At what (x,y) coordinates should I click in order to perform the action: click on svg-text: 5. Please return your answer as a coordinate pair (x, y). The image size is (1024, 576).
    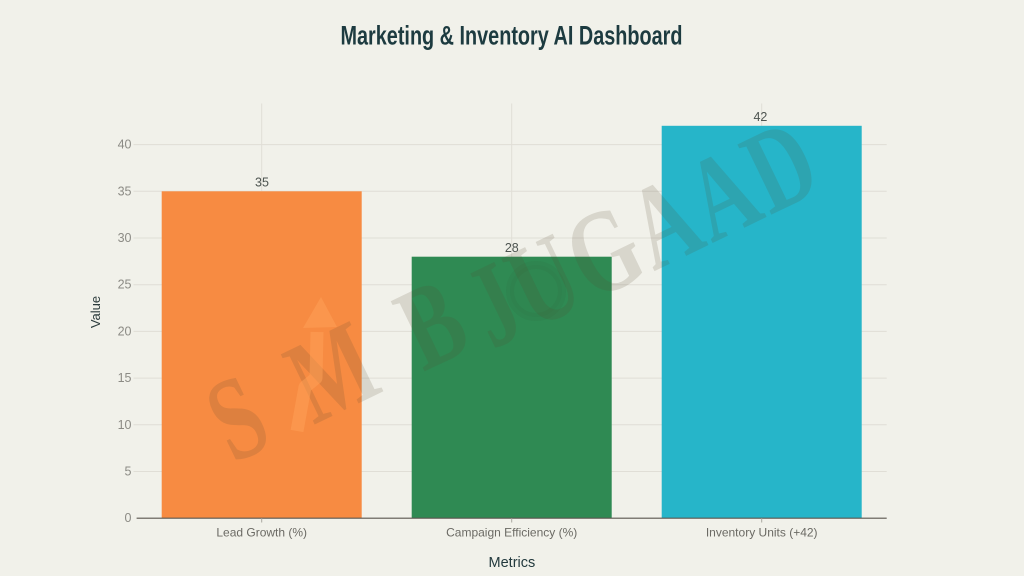
    Looking at the image, I should click on (128, 472).